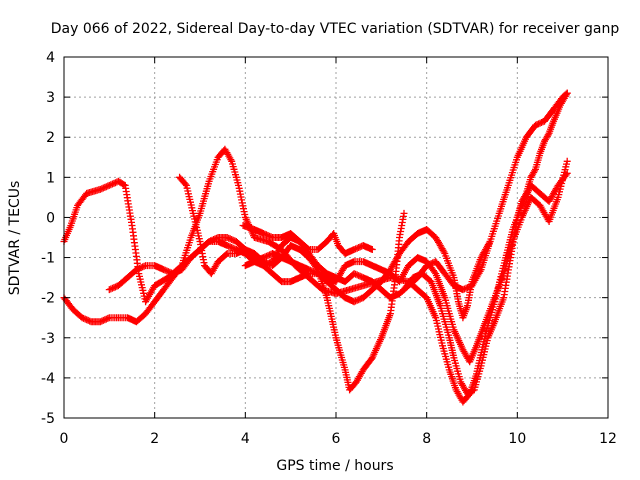 The image size is (640, 480). I want to click on y-tick-label: -5, so click(48, 419).